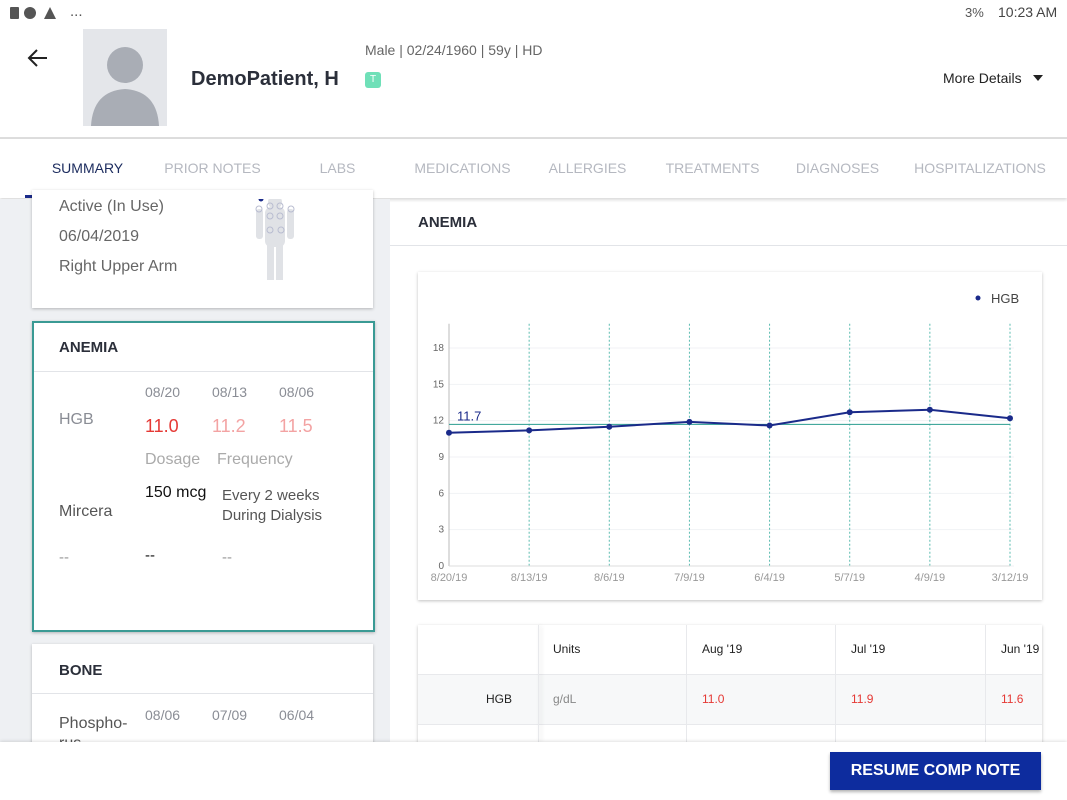  What do you see at coordinates (230, 392) in the screenshot?
I see `date: 08/13` at bounding box center [230, 392].